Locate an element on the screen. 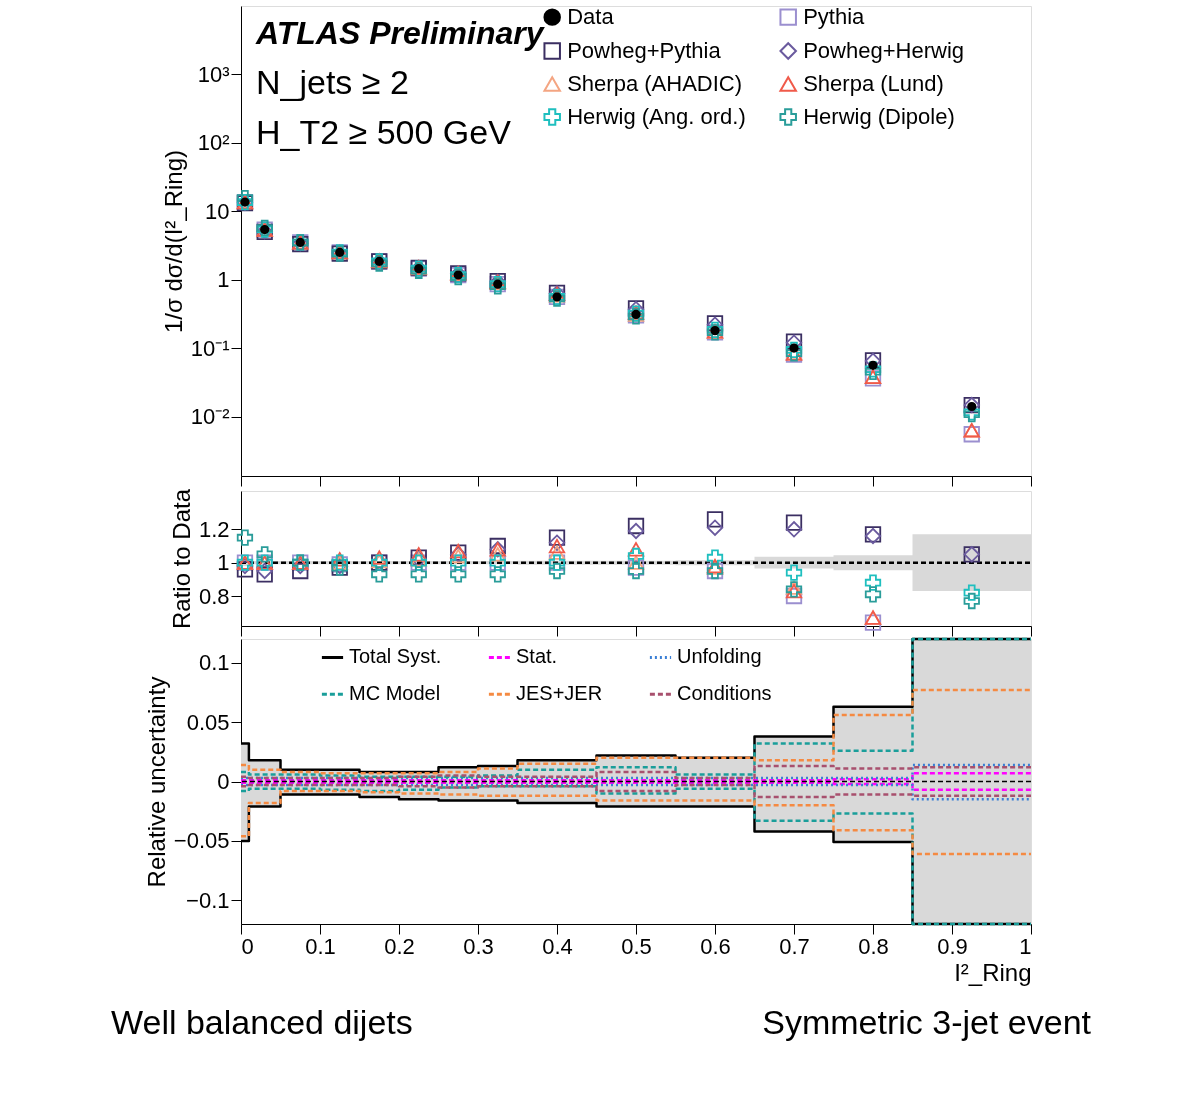  y-tick-label: 10⁻¹ is located at coordinates (210, 348).